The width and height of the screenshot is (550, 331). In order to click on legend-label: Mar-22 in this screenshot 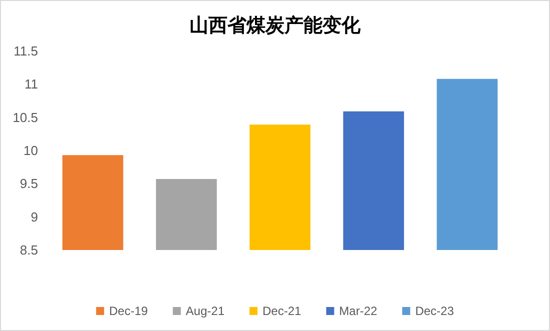, I will do `click(358, 311)`.